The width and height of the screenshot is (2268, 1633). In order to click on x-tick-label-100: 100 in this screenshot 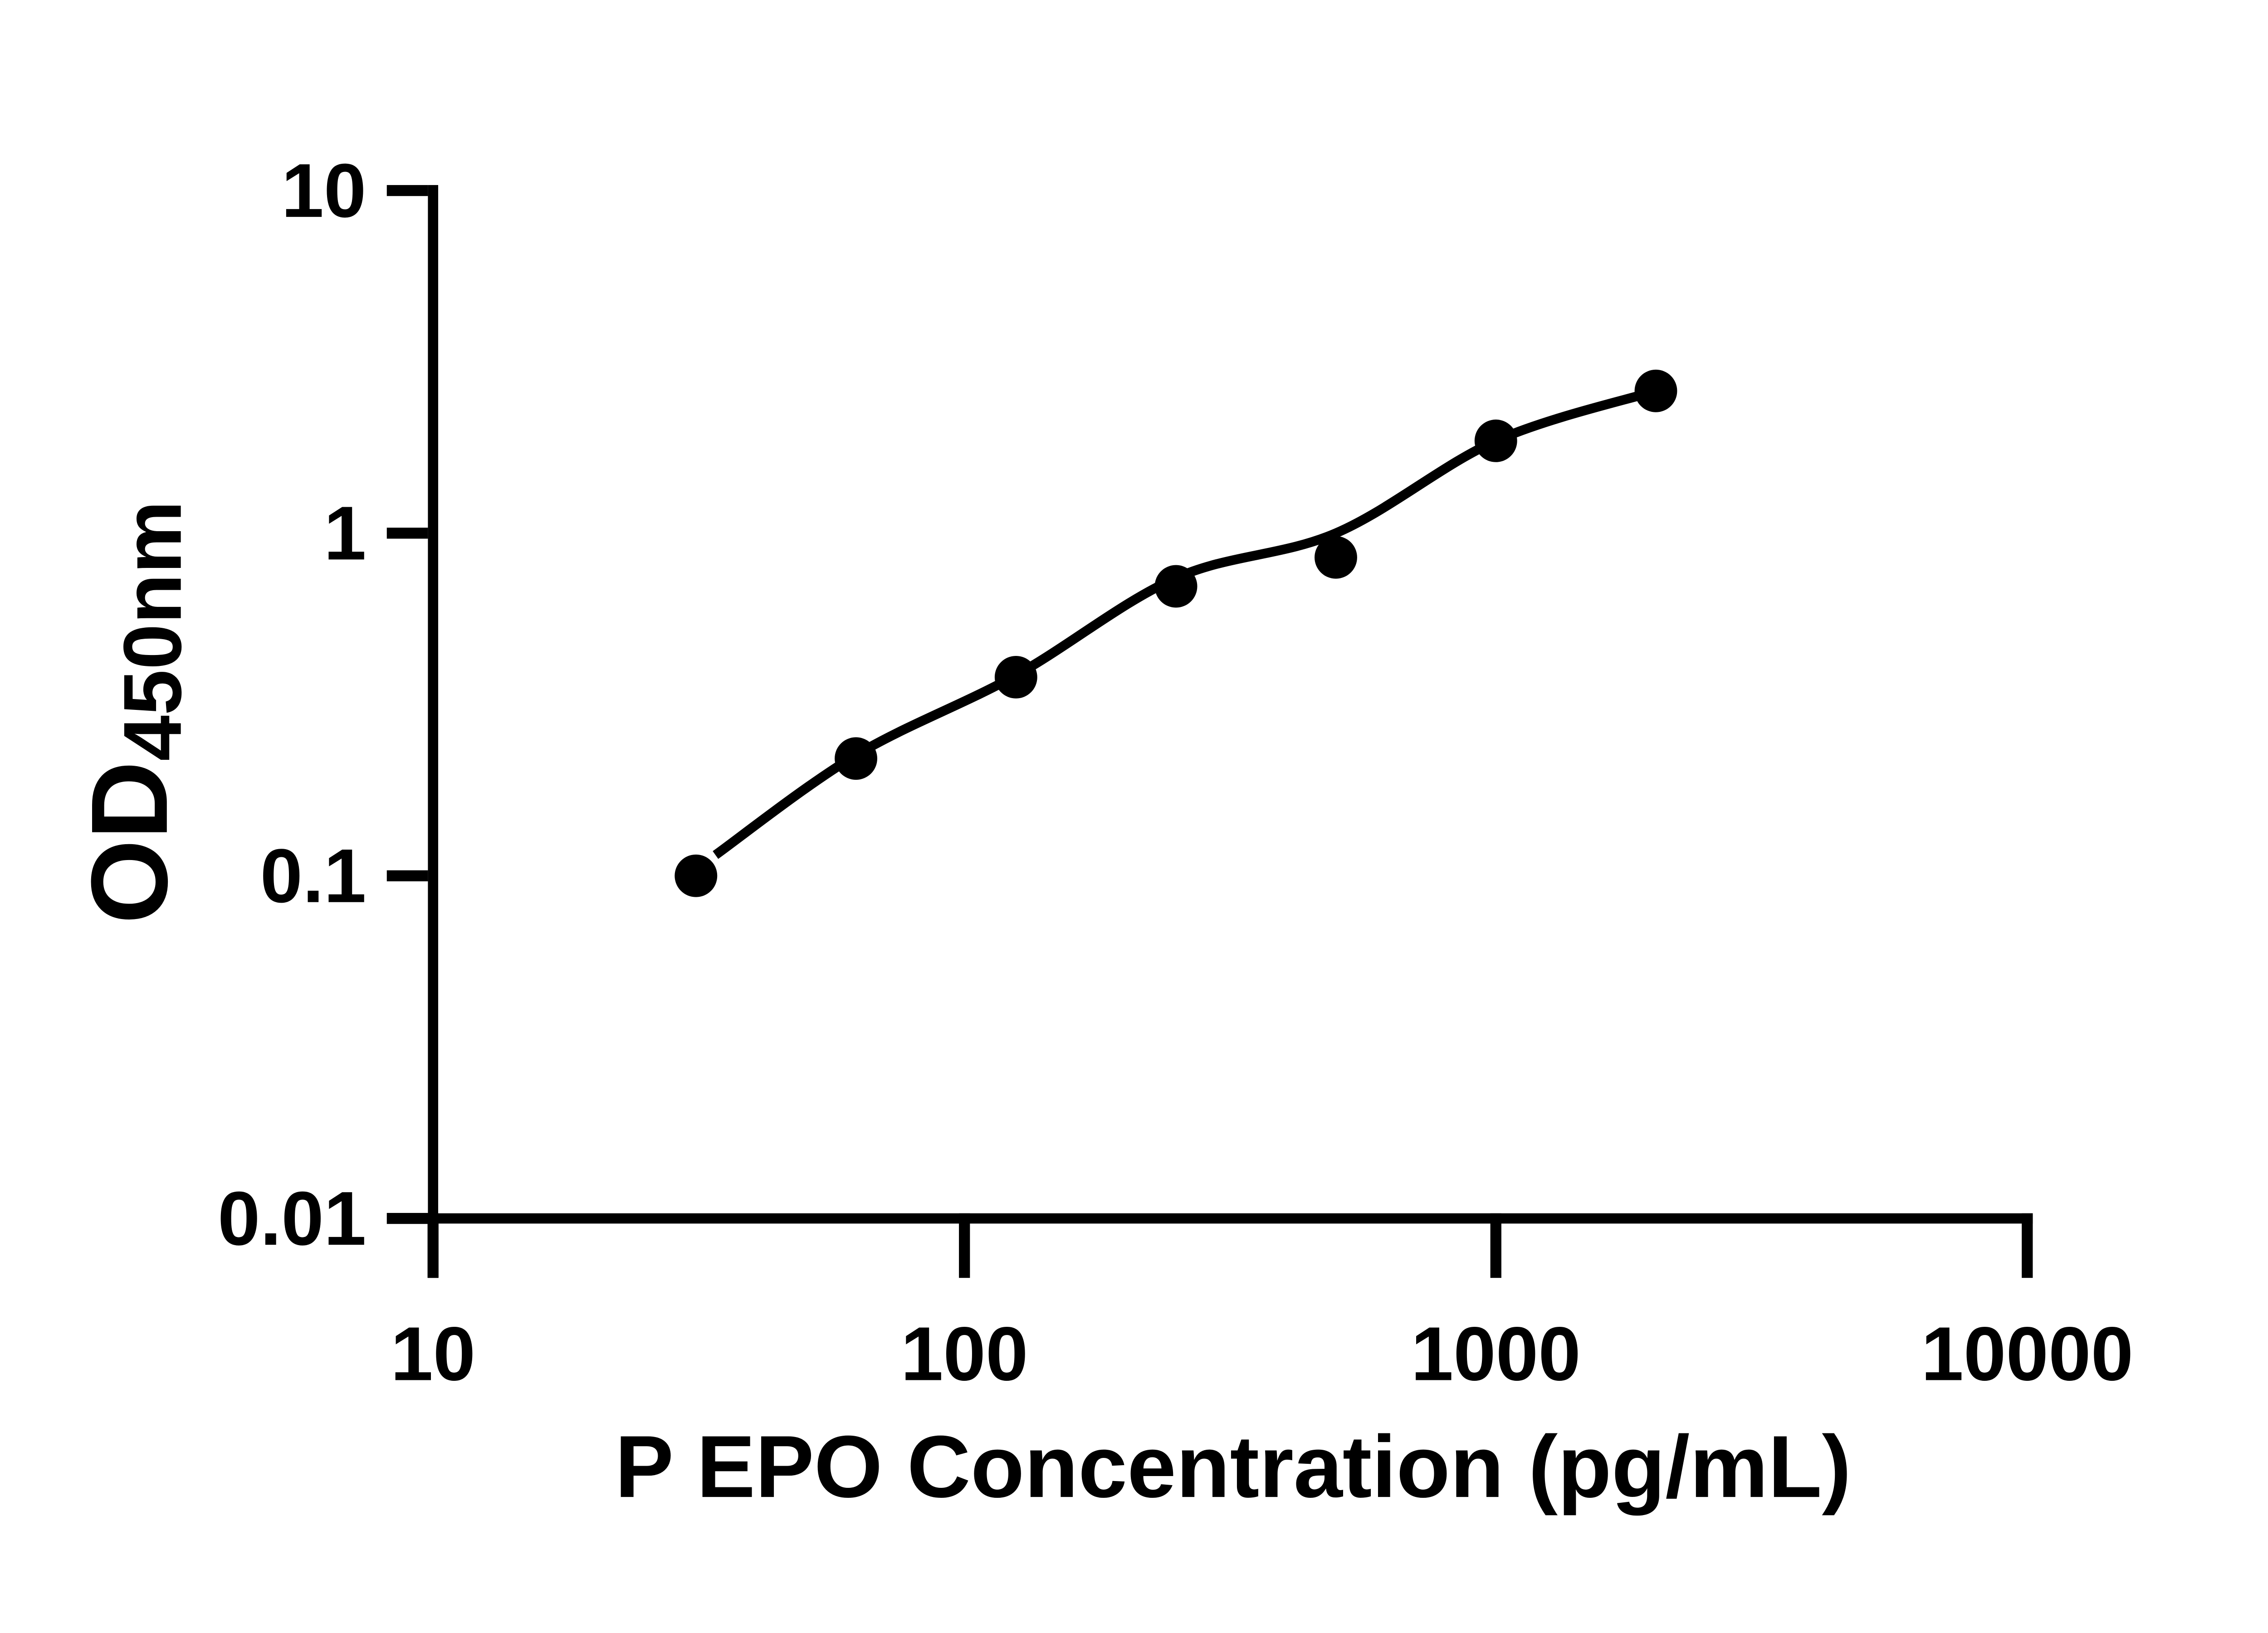, I will do `click(965, 1353)`.